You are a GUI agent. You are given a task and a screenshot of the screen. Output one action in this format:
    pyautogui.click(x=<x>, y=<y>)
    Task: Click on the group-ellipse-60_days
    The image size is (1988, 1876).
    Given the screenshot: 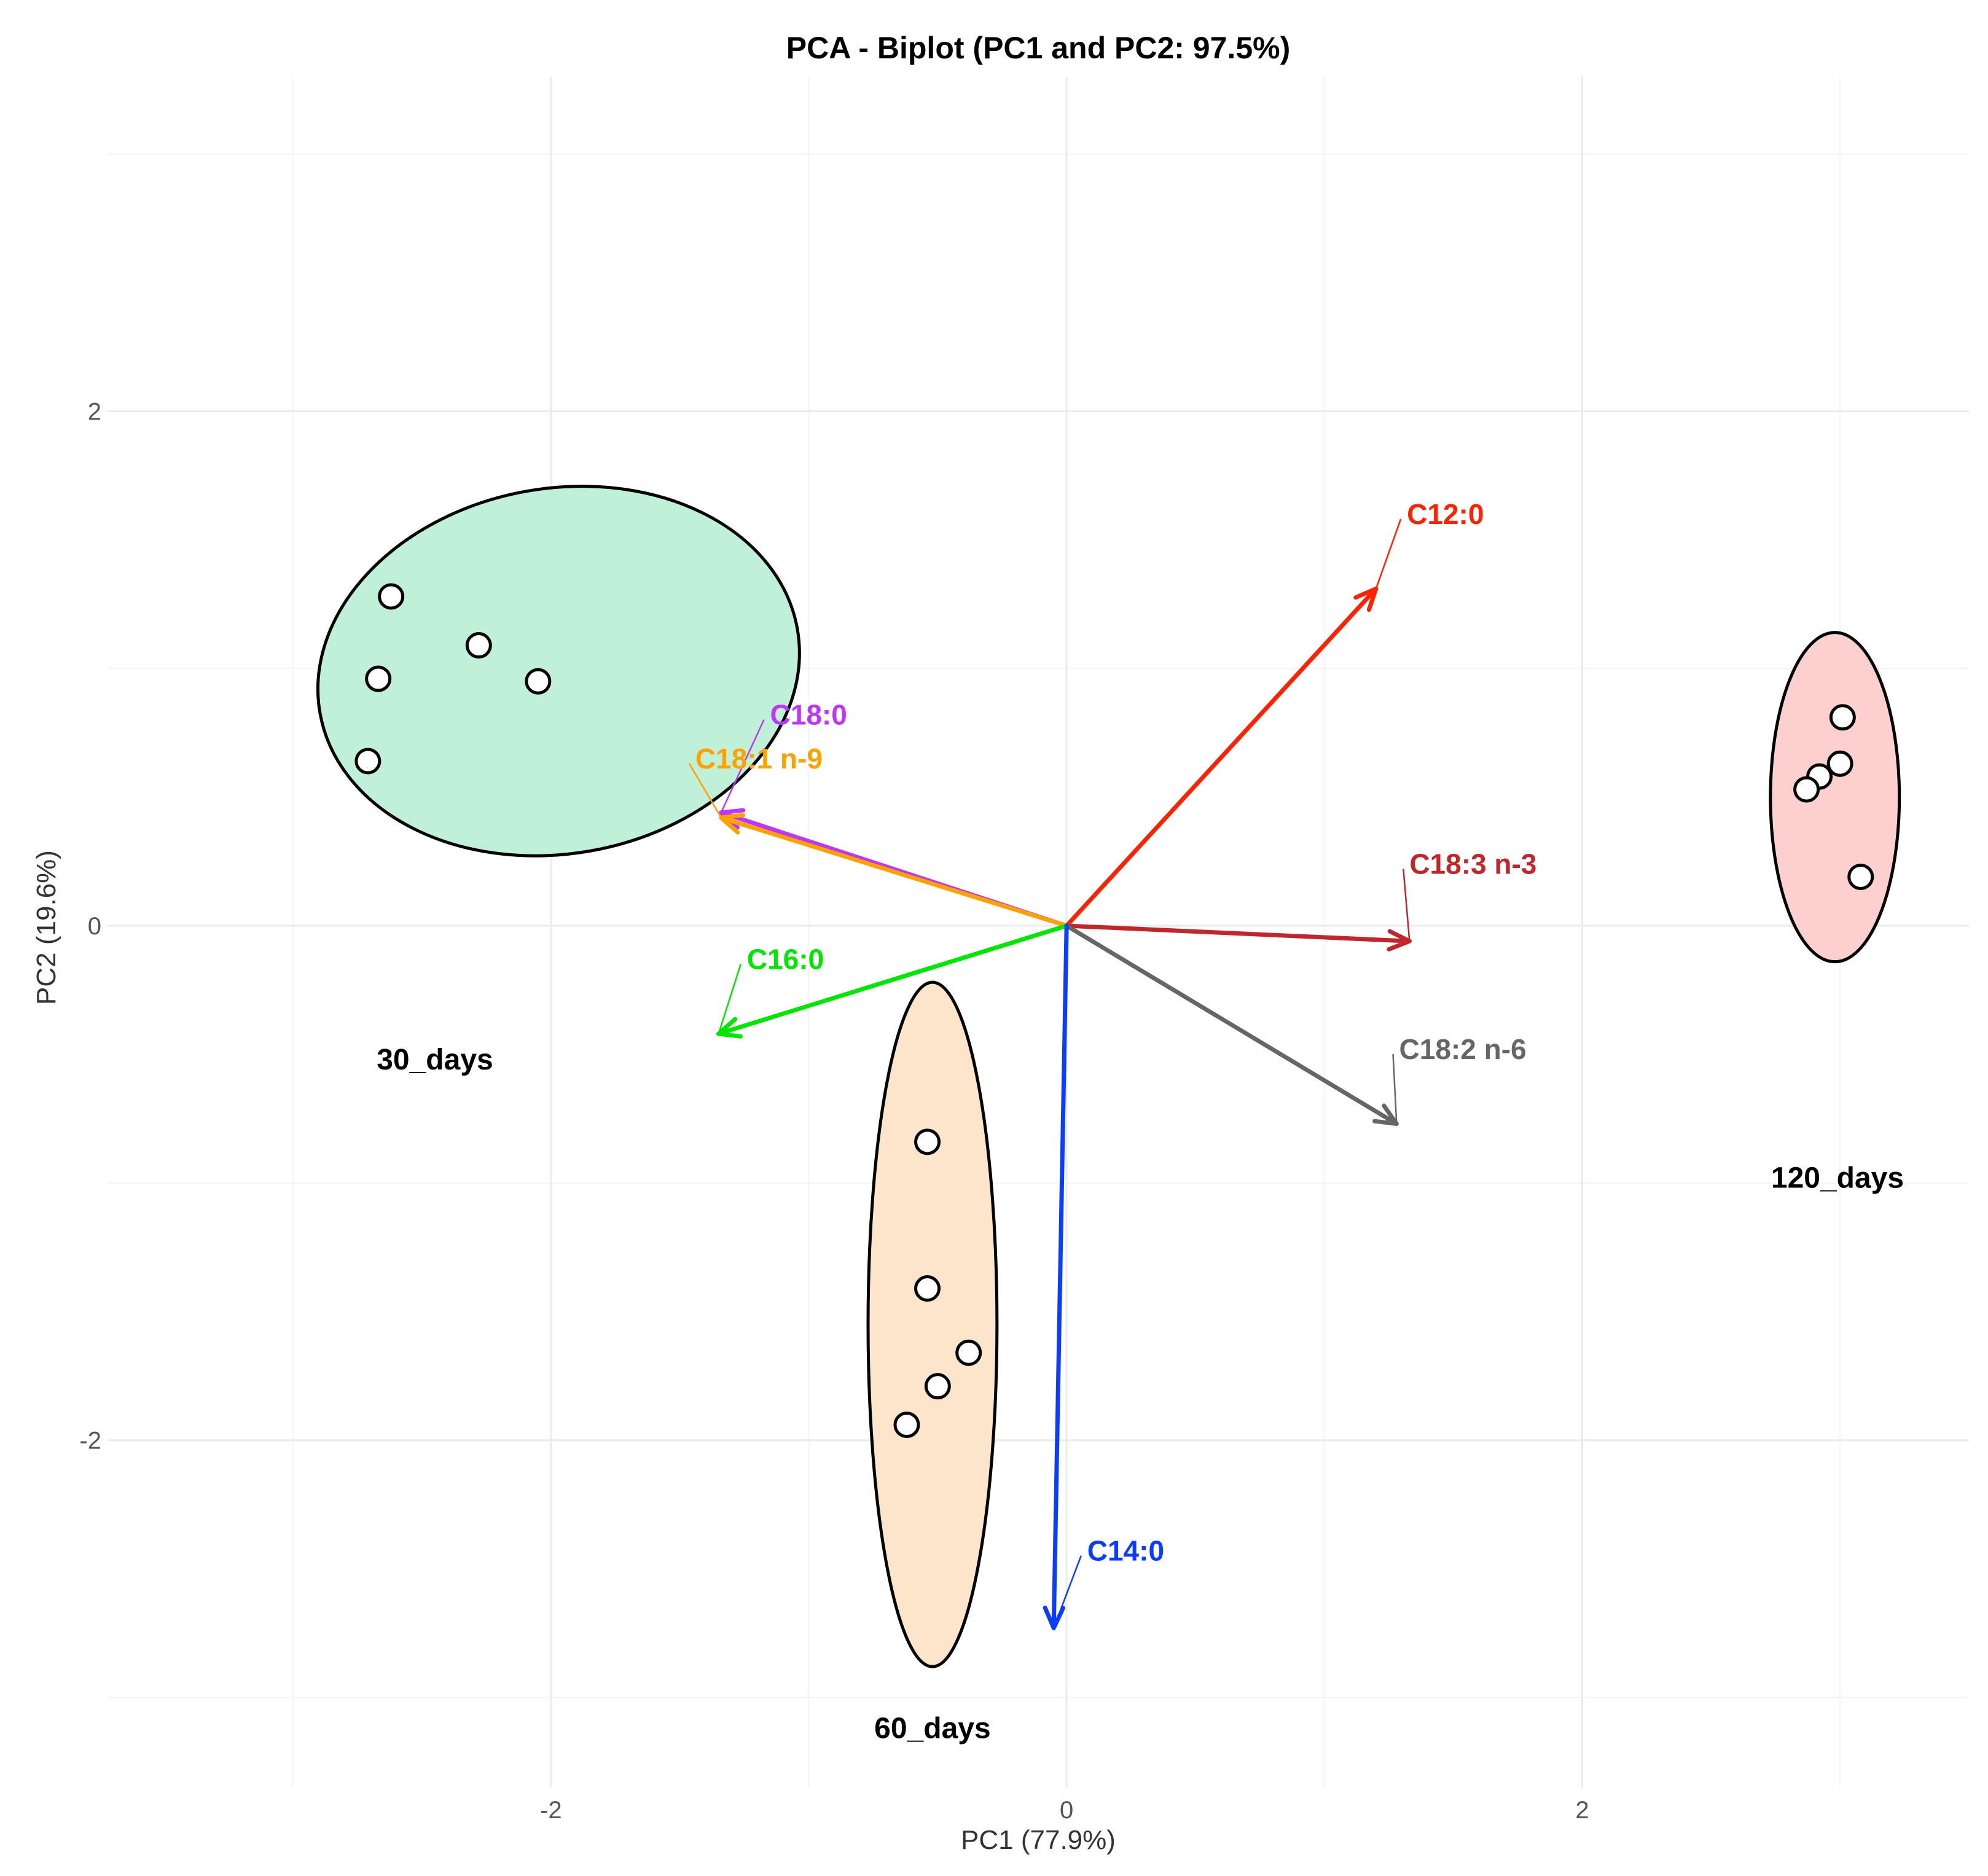 What is the action you would take?
    pyautogui.click(x=932, y=1324)
    